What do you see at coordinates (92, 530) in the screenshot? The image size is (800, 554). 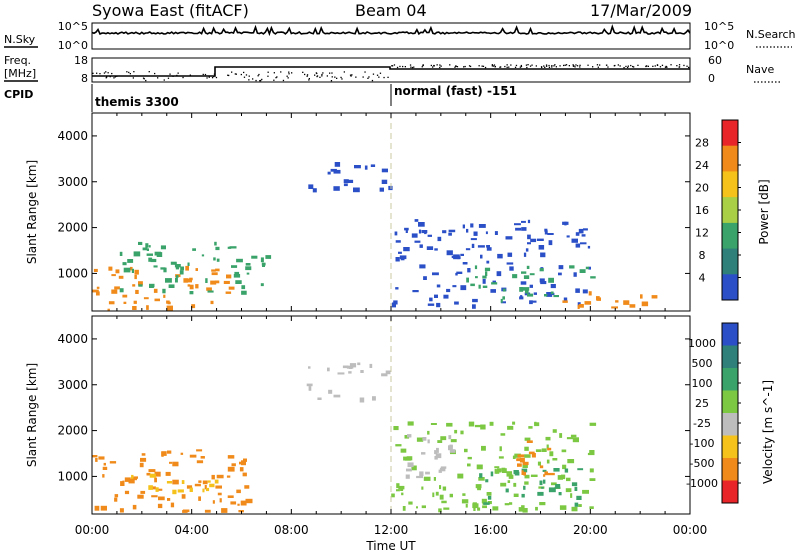 I see `x-tick-label: 00:00` at bounding box center [92, 530].